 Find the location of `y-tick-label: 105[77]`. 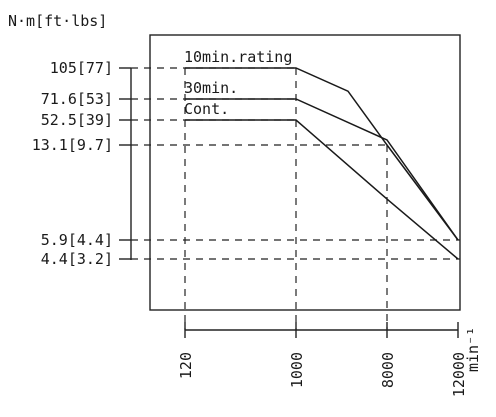

y-tick-label: 105[77] is located at coordinates (81, 68).